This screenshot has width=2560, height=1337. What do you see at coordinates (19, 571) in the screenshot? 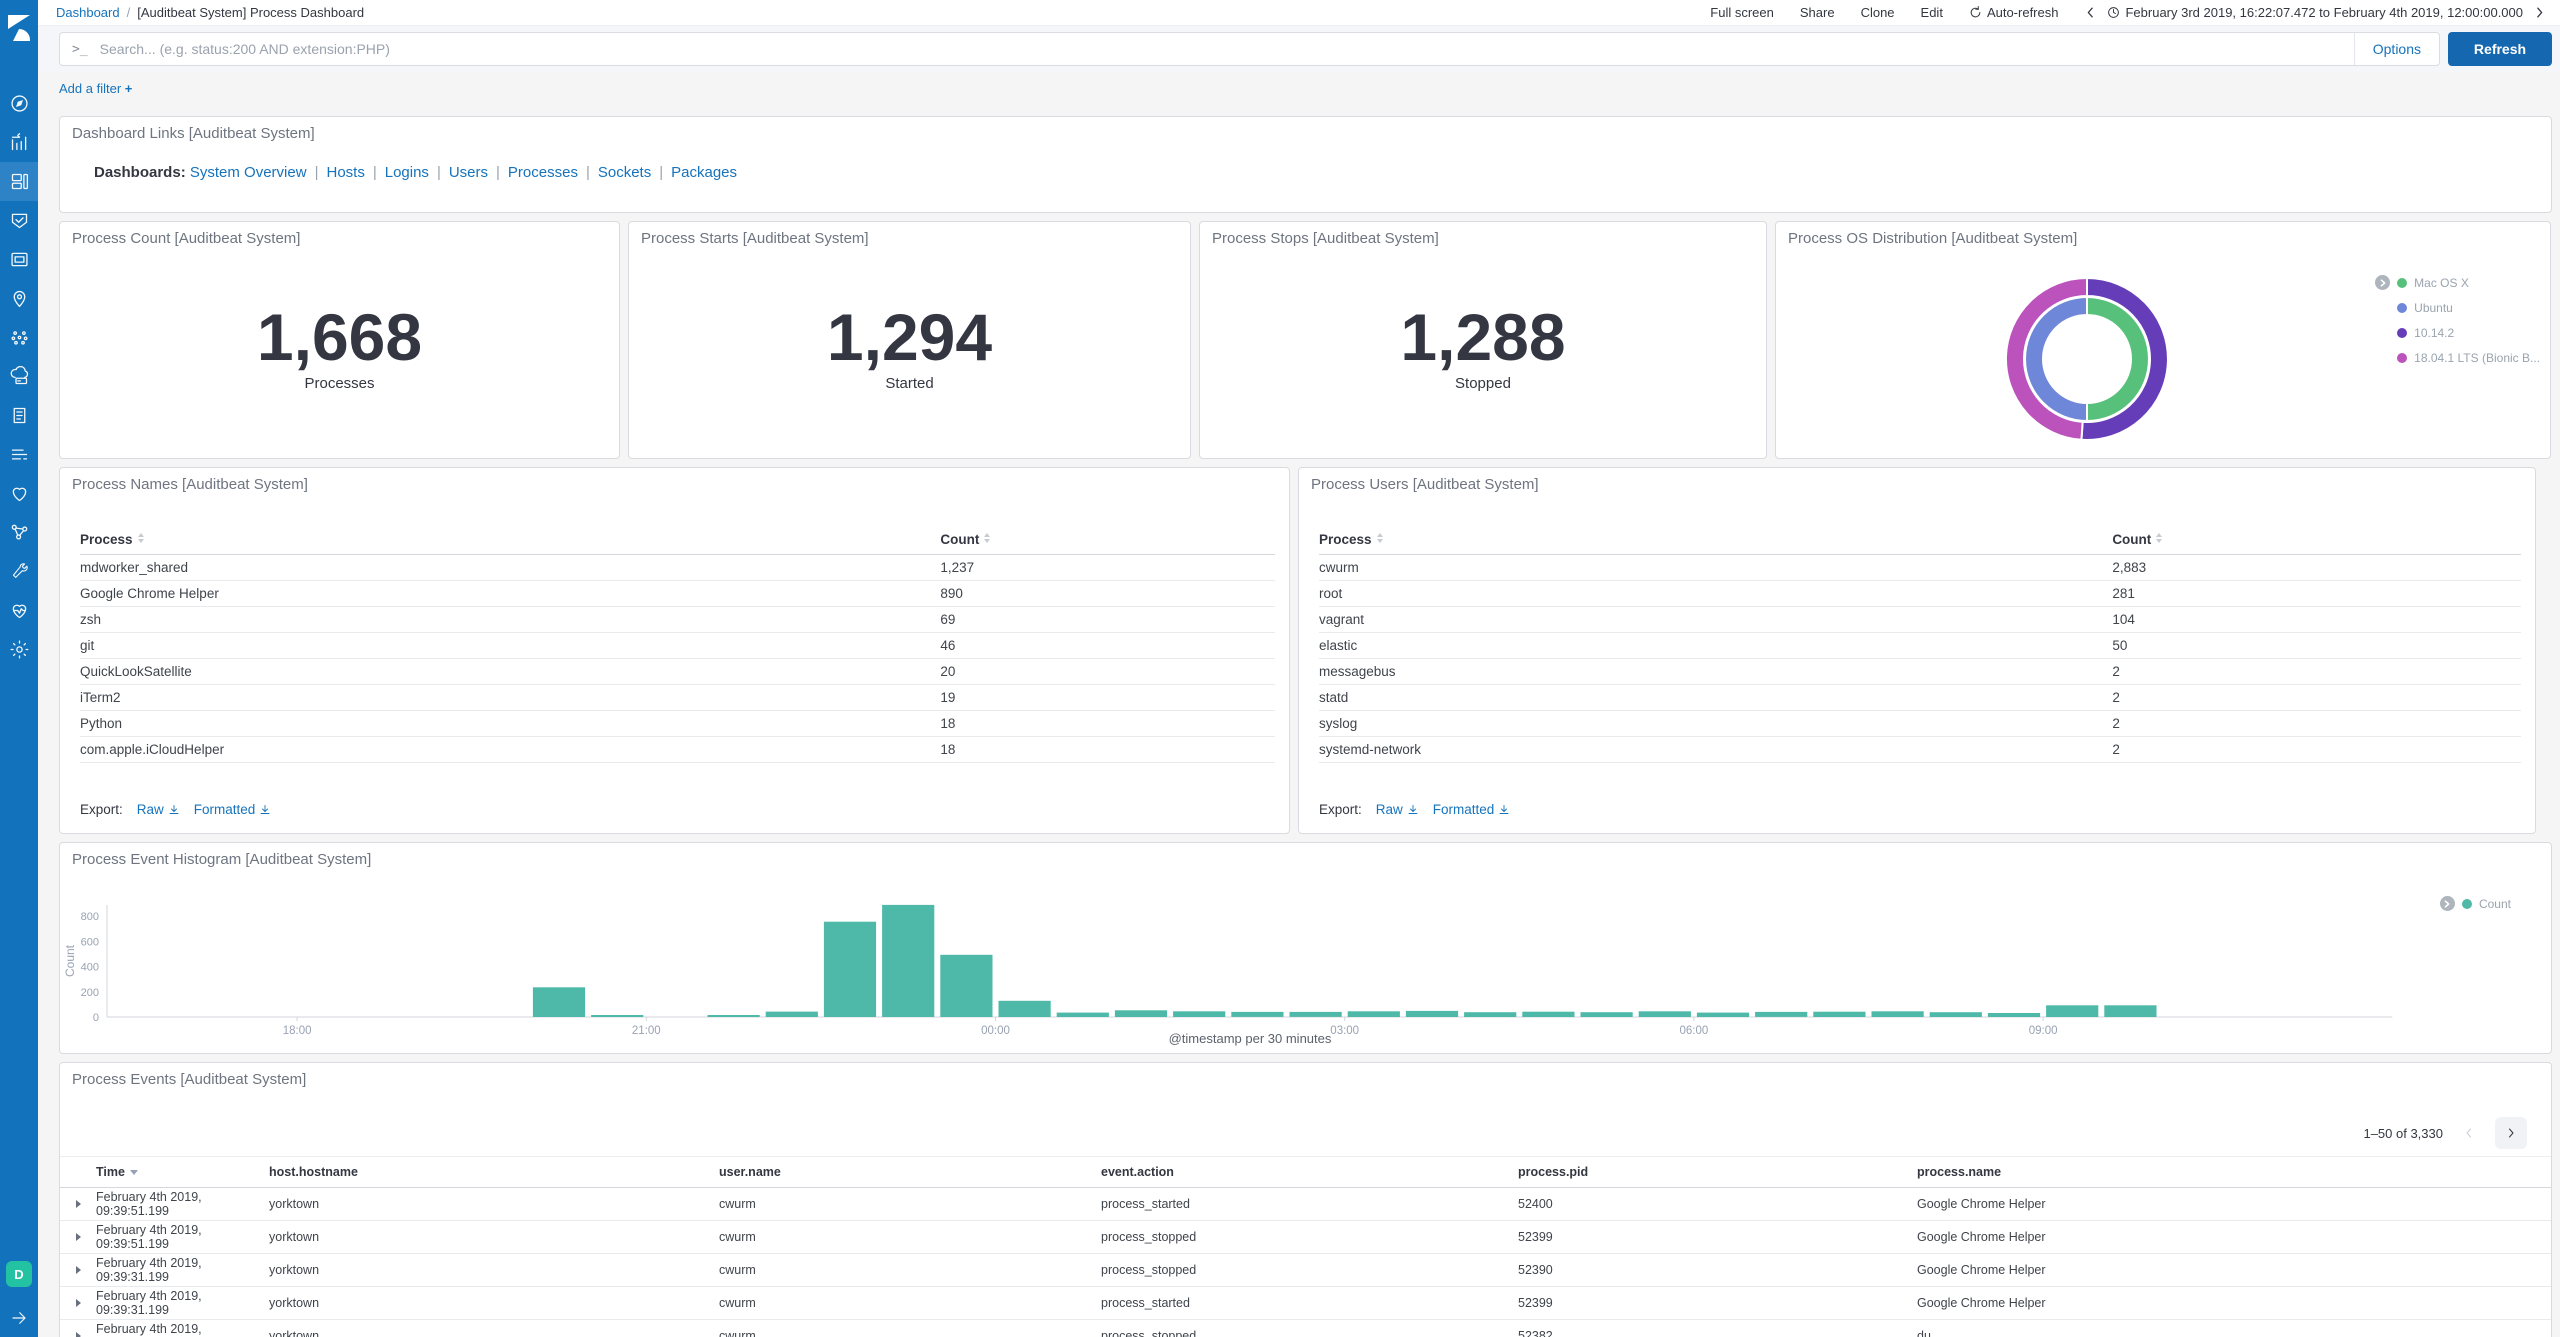
I see `nav-dev-tools-icon` at bounding box center [19, 571].